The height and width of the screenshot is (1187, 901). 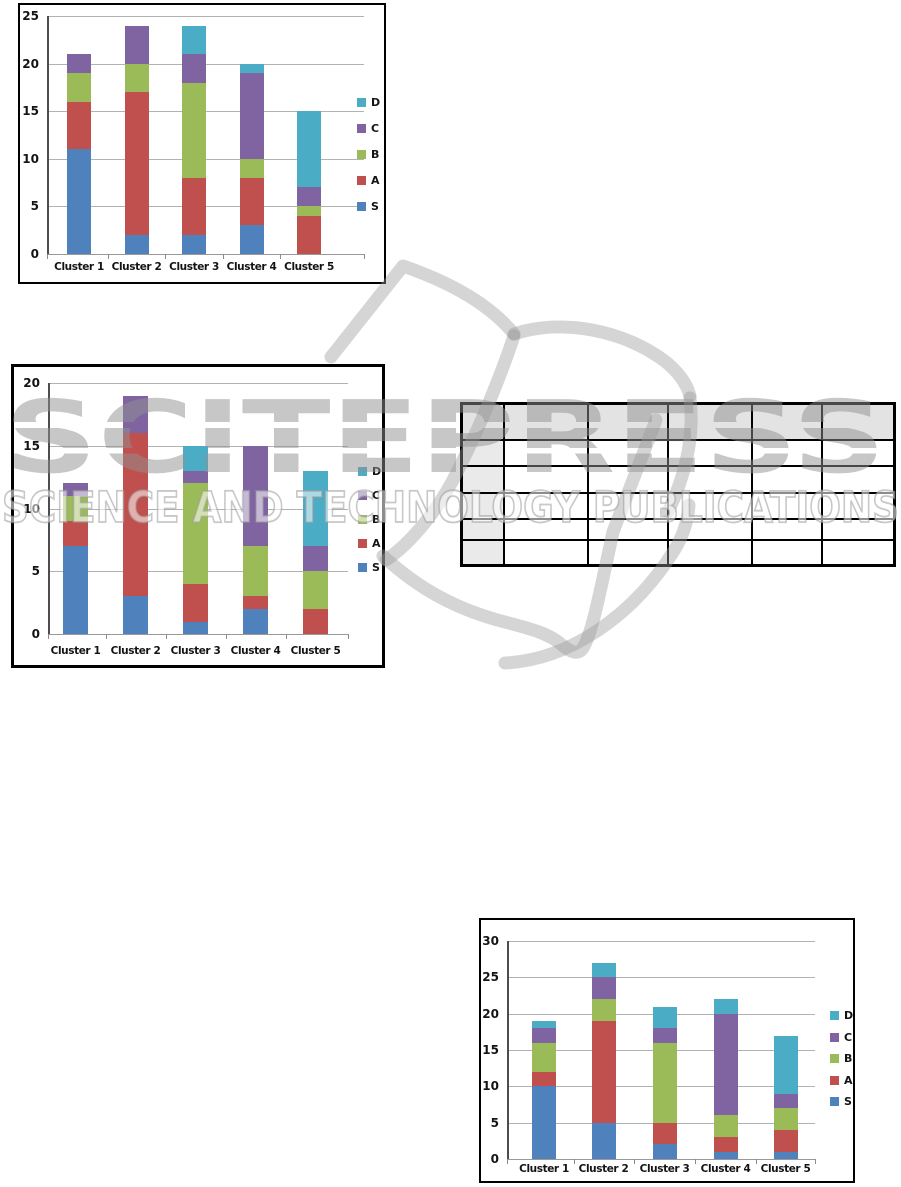 What do you see at coordinates (544, 1169) in the screenshot?
I see `x-category-label: Cluster 1` at bounding box center [544, 1169].